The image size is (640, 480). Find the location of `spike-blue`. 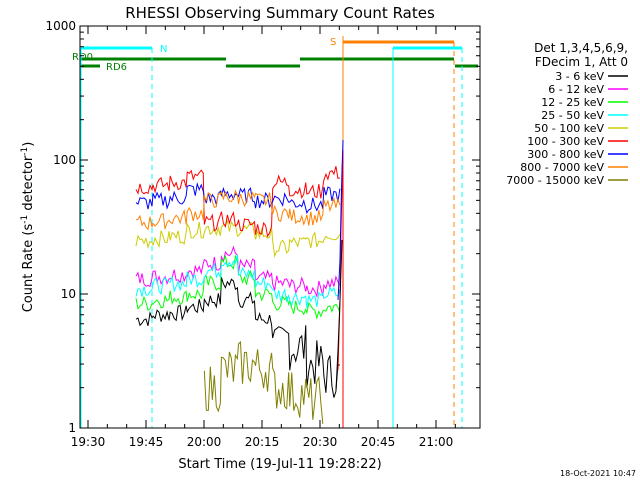

spike-blue is located at coordinates (340, 220).